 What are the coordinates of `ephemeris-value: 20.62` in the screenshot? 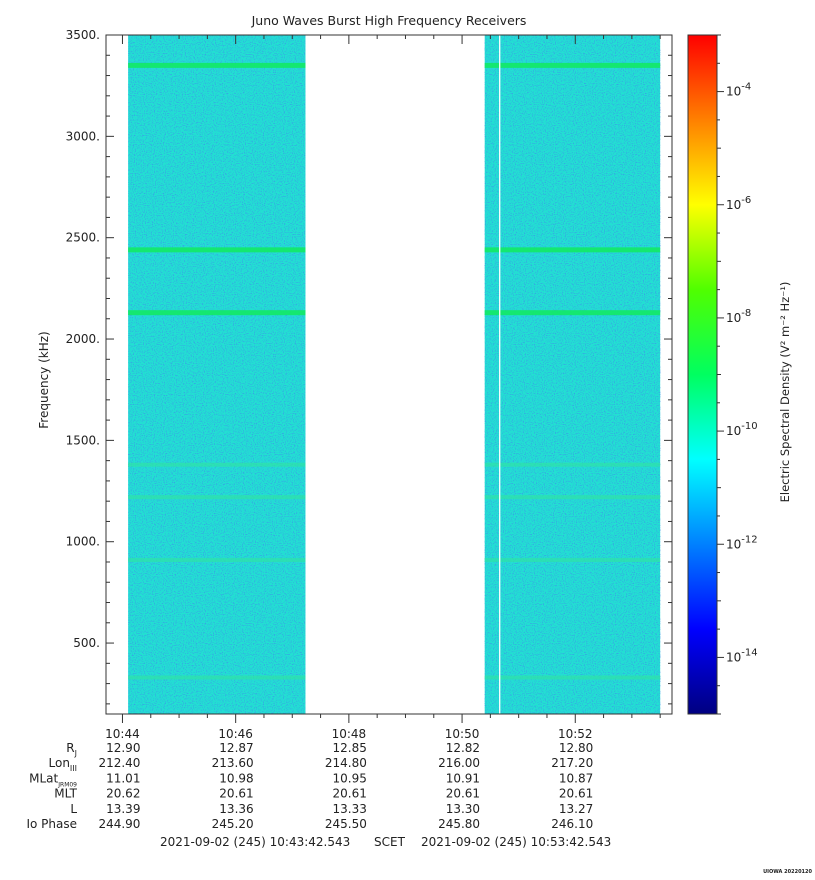 It's located at (123, 794).